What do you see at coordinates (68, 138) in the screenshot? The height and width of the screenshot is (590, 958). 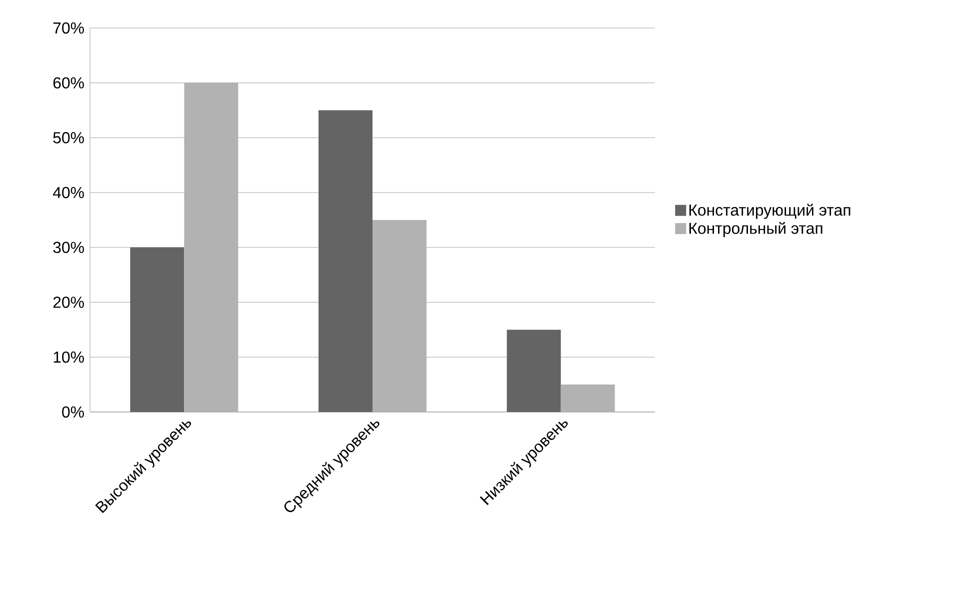 I see `y-tick-label: 50%` at bounding box center [68, 138].